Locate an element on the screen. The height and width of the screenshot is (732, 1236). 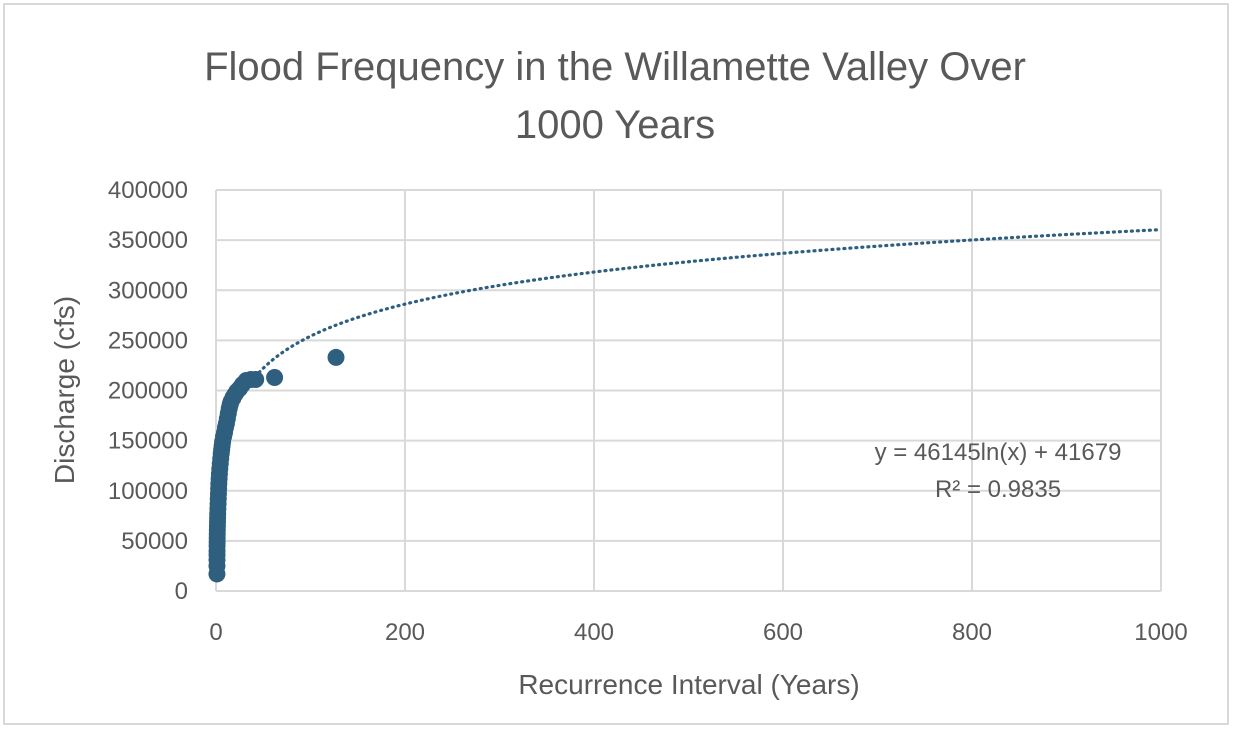
x-tick-label: 800 is located at coordinates (972, 632).